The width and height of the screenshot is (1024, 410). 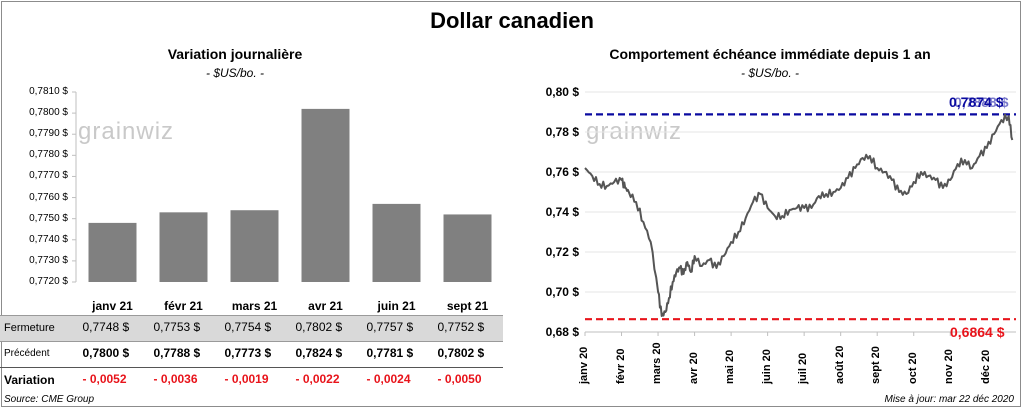 I want to click on bar-y-tick-label: 0,7800 $, so click(x=48, y=113).